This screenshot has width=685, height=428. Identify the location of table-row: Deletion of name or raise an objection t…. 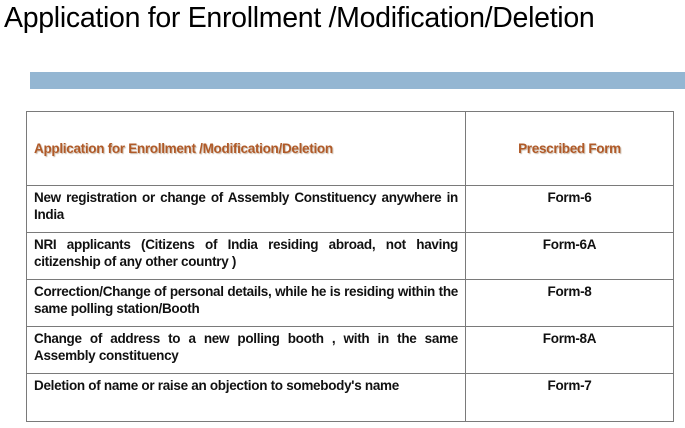
(350, 397).